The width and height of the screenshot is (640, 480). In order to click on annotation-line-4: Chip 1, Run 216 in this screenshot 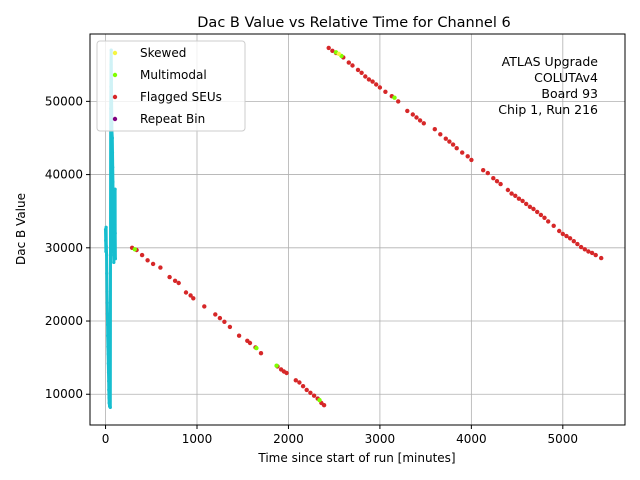, I will do `click(548, 109)`.